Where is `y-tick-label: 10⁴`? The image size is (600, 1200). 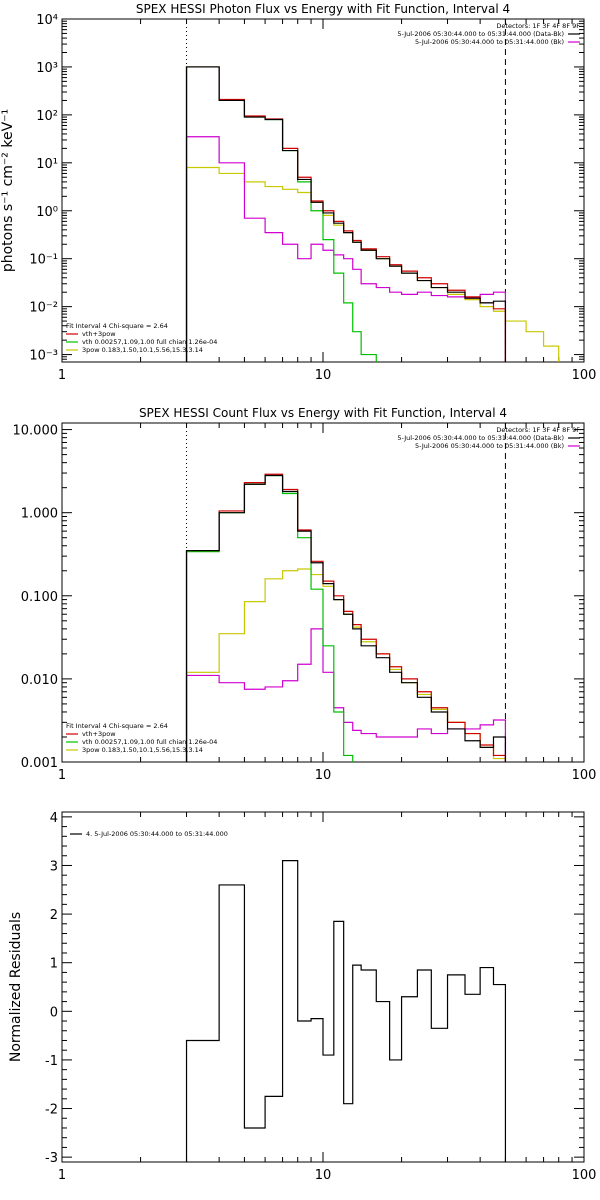
y-tick-label: 10⁴ is located at coordinates (47, 20).